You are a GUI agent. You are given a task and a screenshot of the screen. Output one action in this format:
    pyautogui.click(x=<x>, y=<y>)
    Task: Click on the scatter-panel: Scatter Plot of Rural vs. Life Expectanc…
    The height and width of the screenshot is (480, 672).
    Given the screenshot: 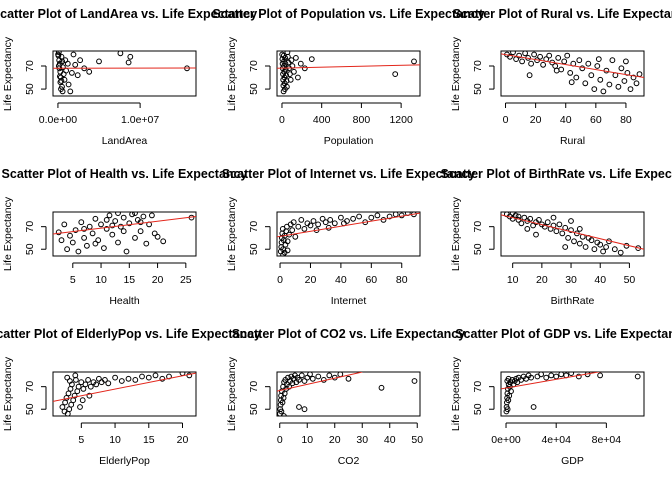 What is the action you would take?
    pyautogui.click(x=561, y=77)
    